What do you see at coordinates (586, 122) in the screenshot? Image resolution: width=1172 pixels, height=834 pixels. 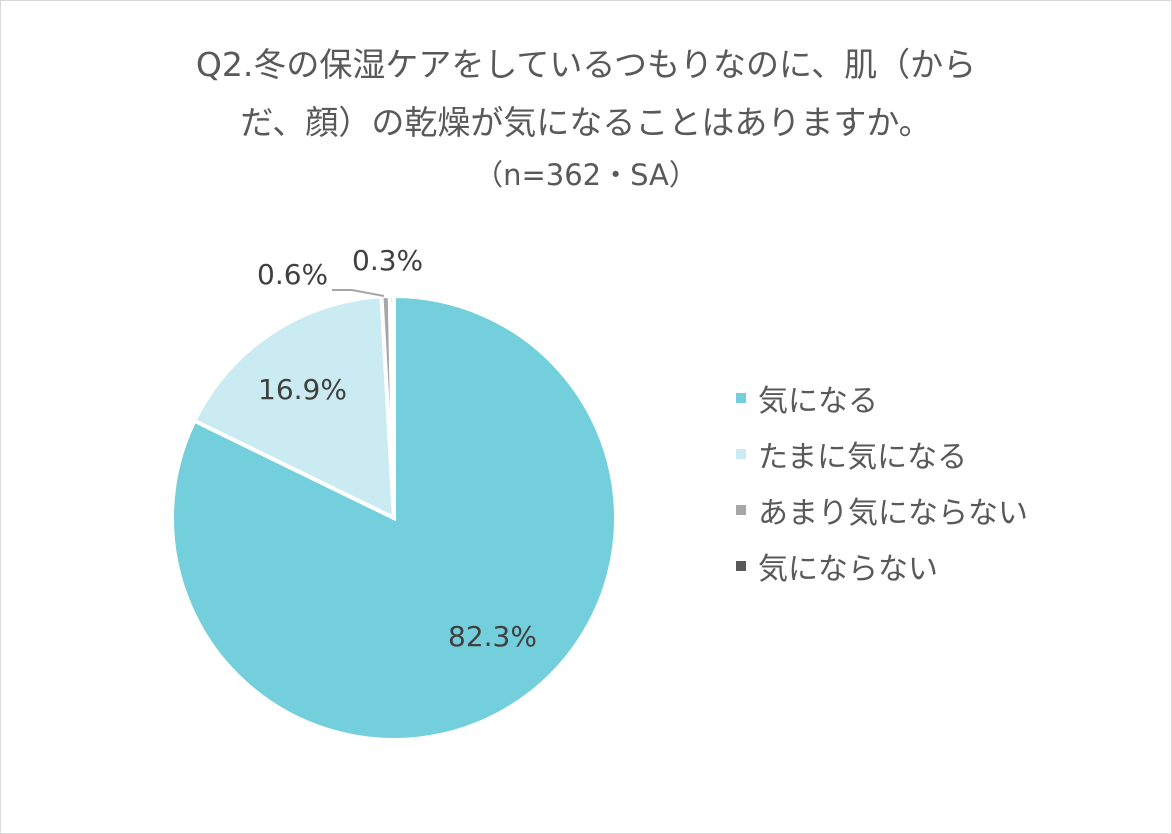 I see `chart-title-line2: だ、顔）の乾燥が気になることはありますか。` at bounding box center [586, 122].